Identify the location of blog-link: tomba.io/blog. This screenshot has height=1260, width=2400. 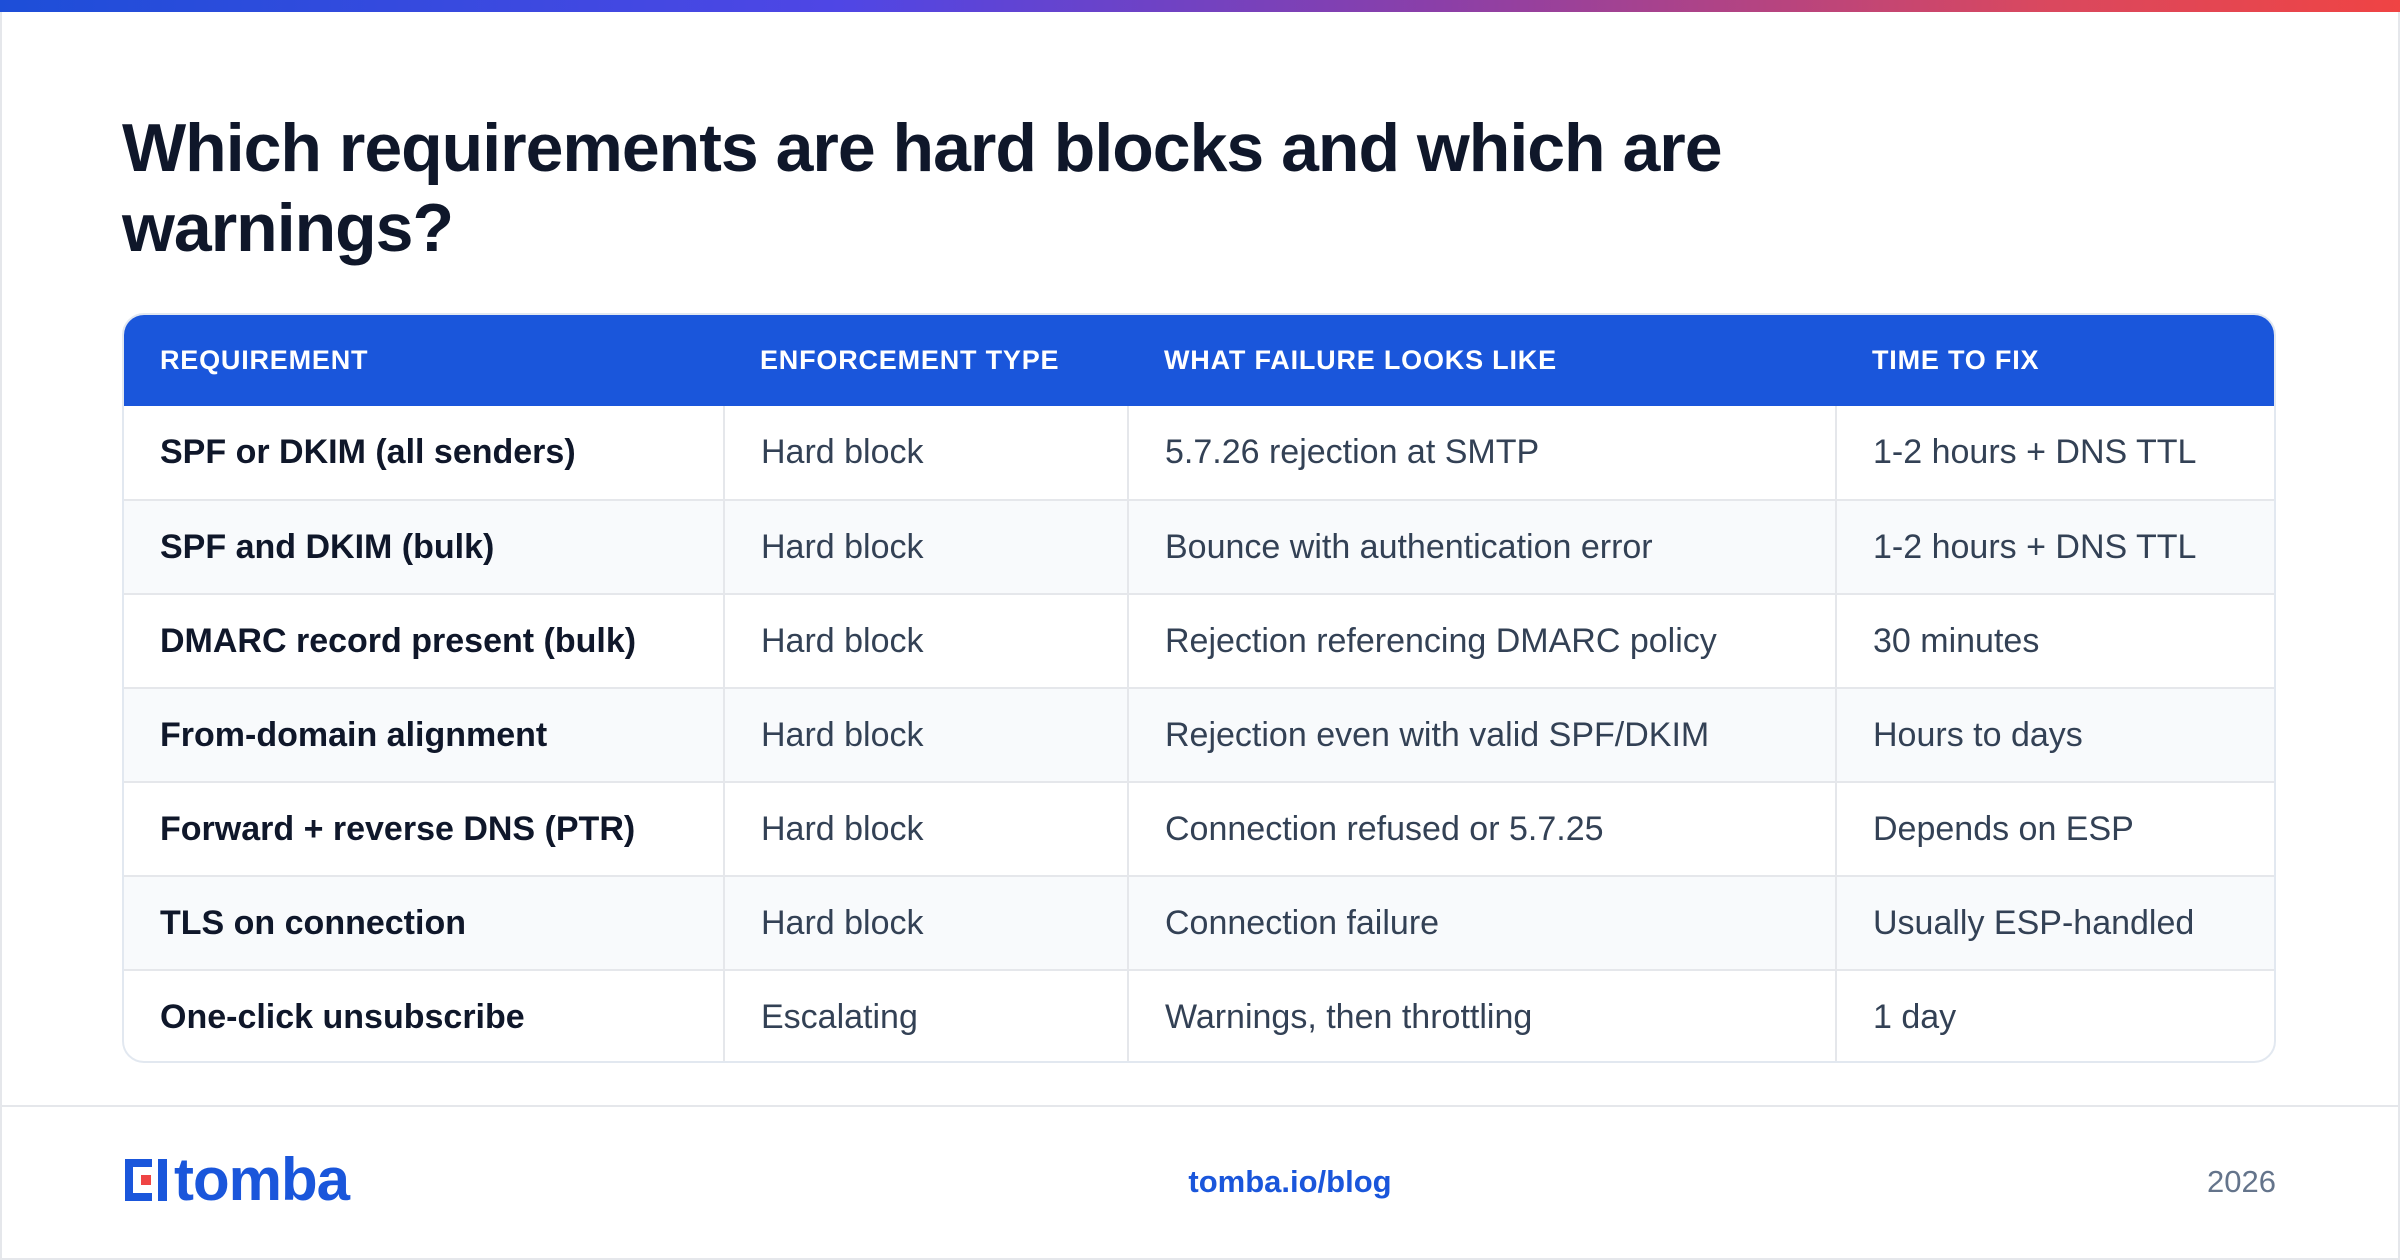
(1290, 1181).